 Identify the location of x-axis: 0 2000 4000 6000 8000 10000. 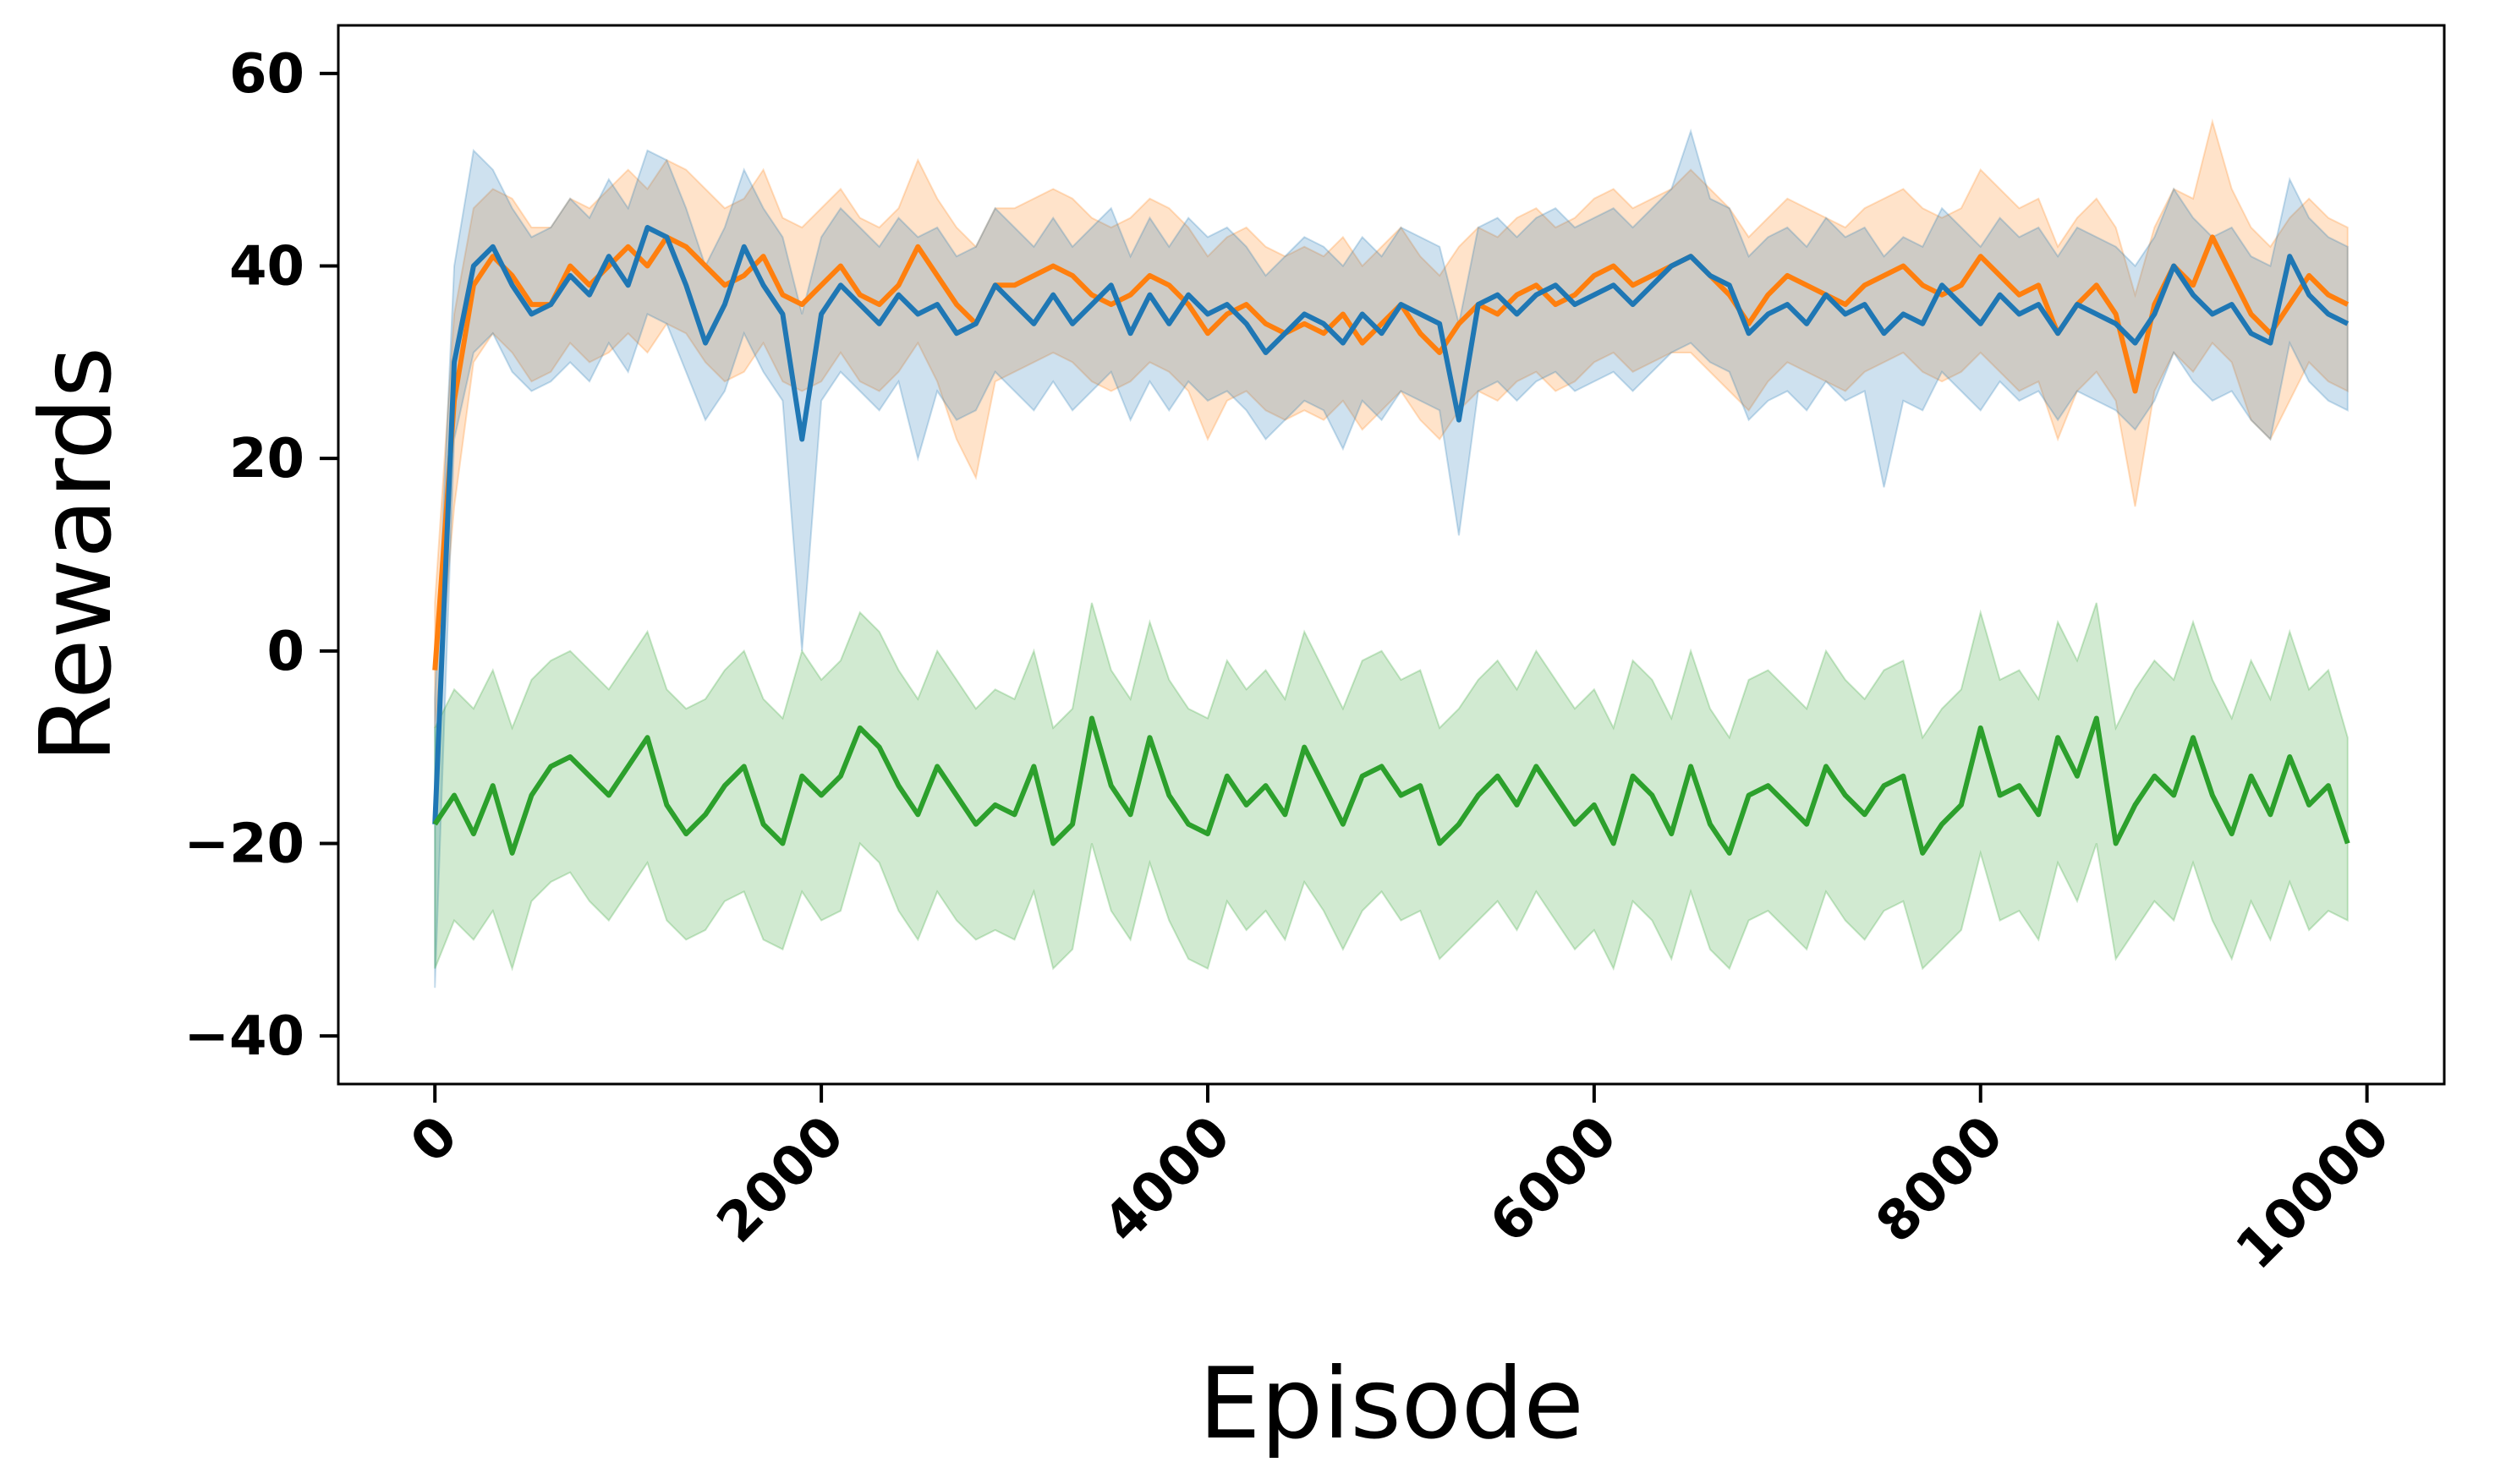
(1400, 1183).